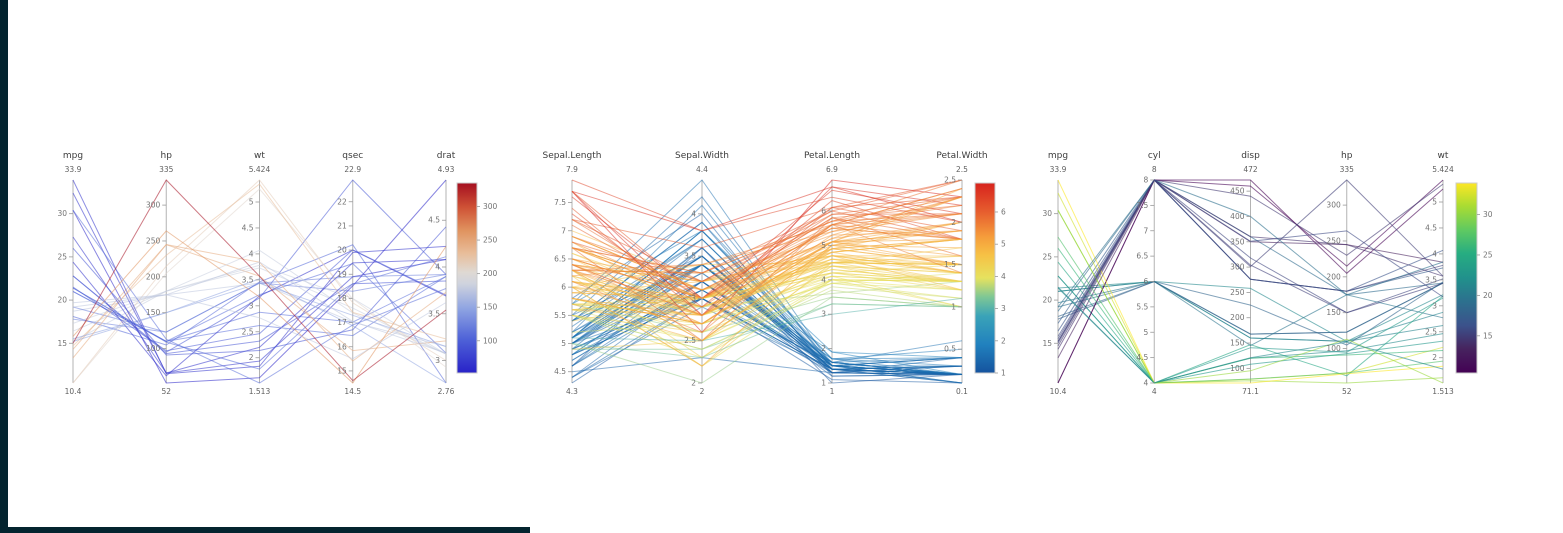 The height and width of the screenshot is (533, 1563). Describe the element at coordinates (950, 264) in the screenshot. I see `axis-tick-label: 1.5` at that location.